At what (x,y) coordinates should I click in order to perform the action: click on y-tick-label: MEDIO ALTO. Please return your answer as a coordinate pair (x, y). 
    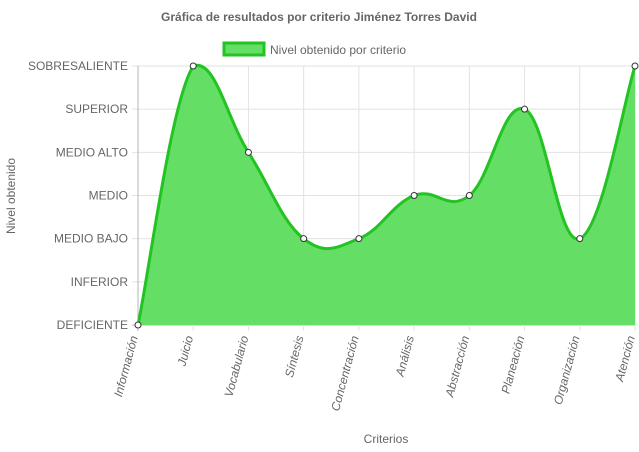
    Looking at the image, I should click on (92, 152).